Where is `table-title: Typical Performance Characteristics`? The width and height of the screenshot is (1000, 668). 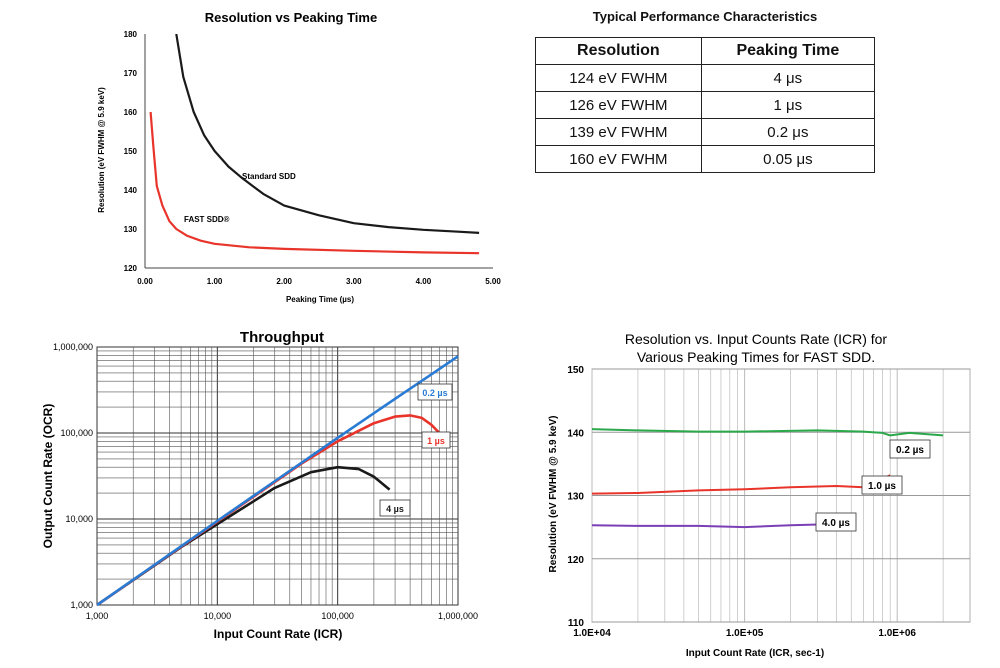
table-title: Typical Performance Characteristics is located at coordinates (705, 16).